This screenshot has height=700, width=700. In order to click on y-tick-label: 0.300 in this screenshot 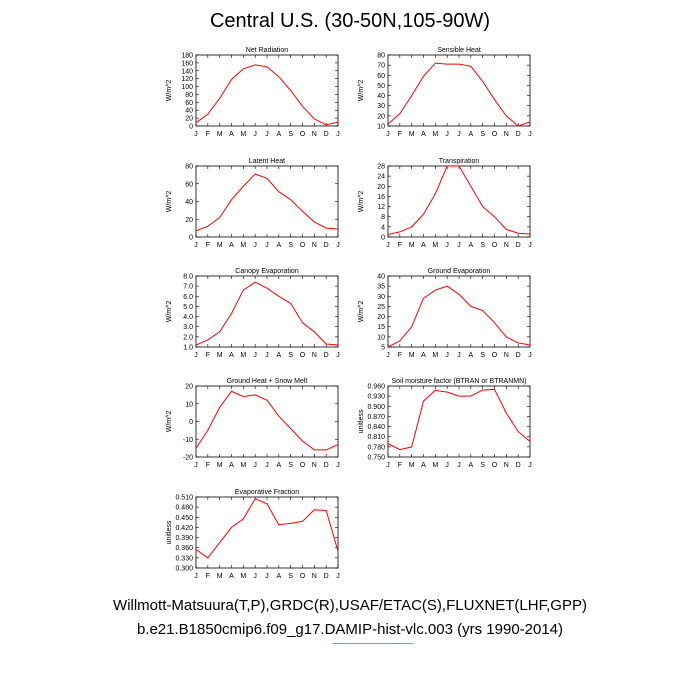, I will do `click(184, 569)`.